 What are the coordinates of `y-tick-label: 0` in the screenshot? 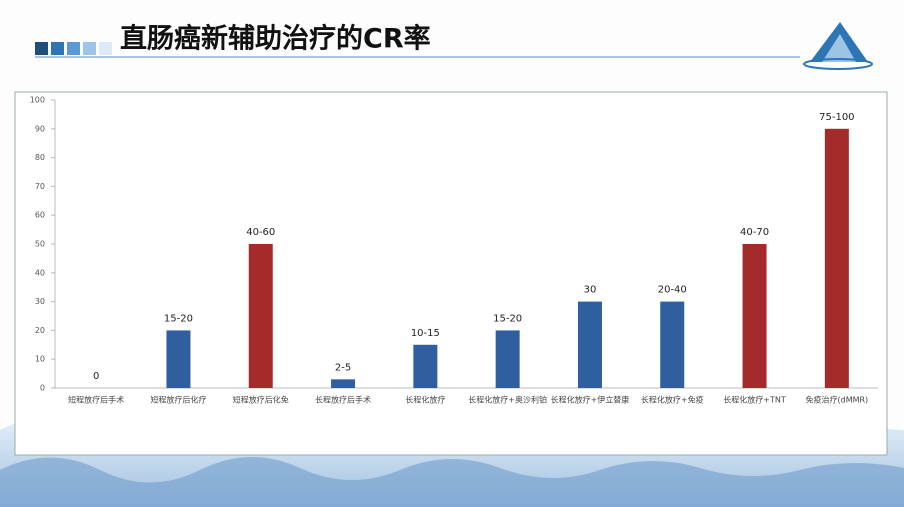 It's located at (42, 388).